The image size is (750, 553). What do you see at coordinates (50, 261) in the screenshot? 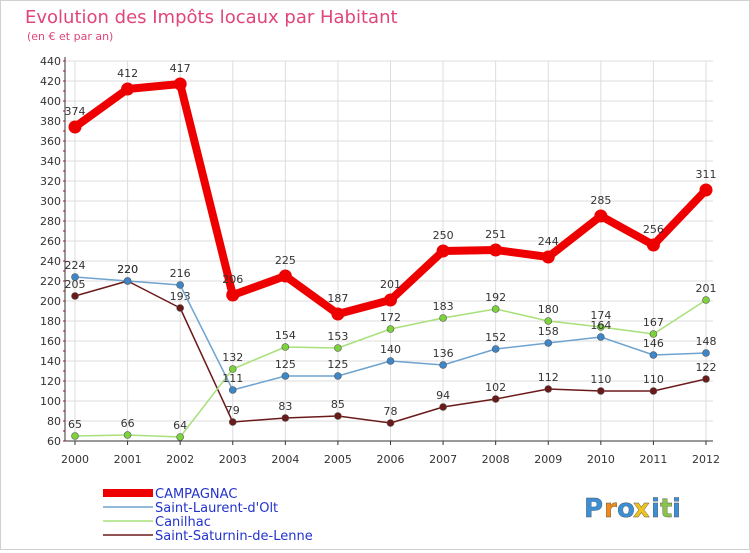
I see `y-tick-label: 240` at bounding box center [50, 261].